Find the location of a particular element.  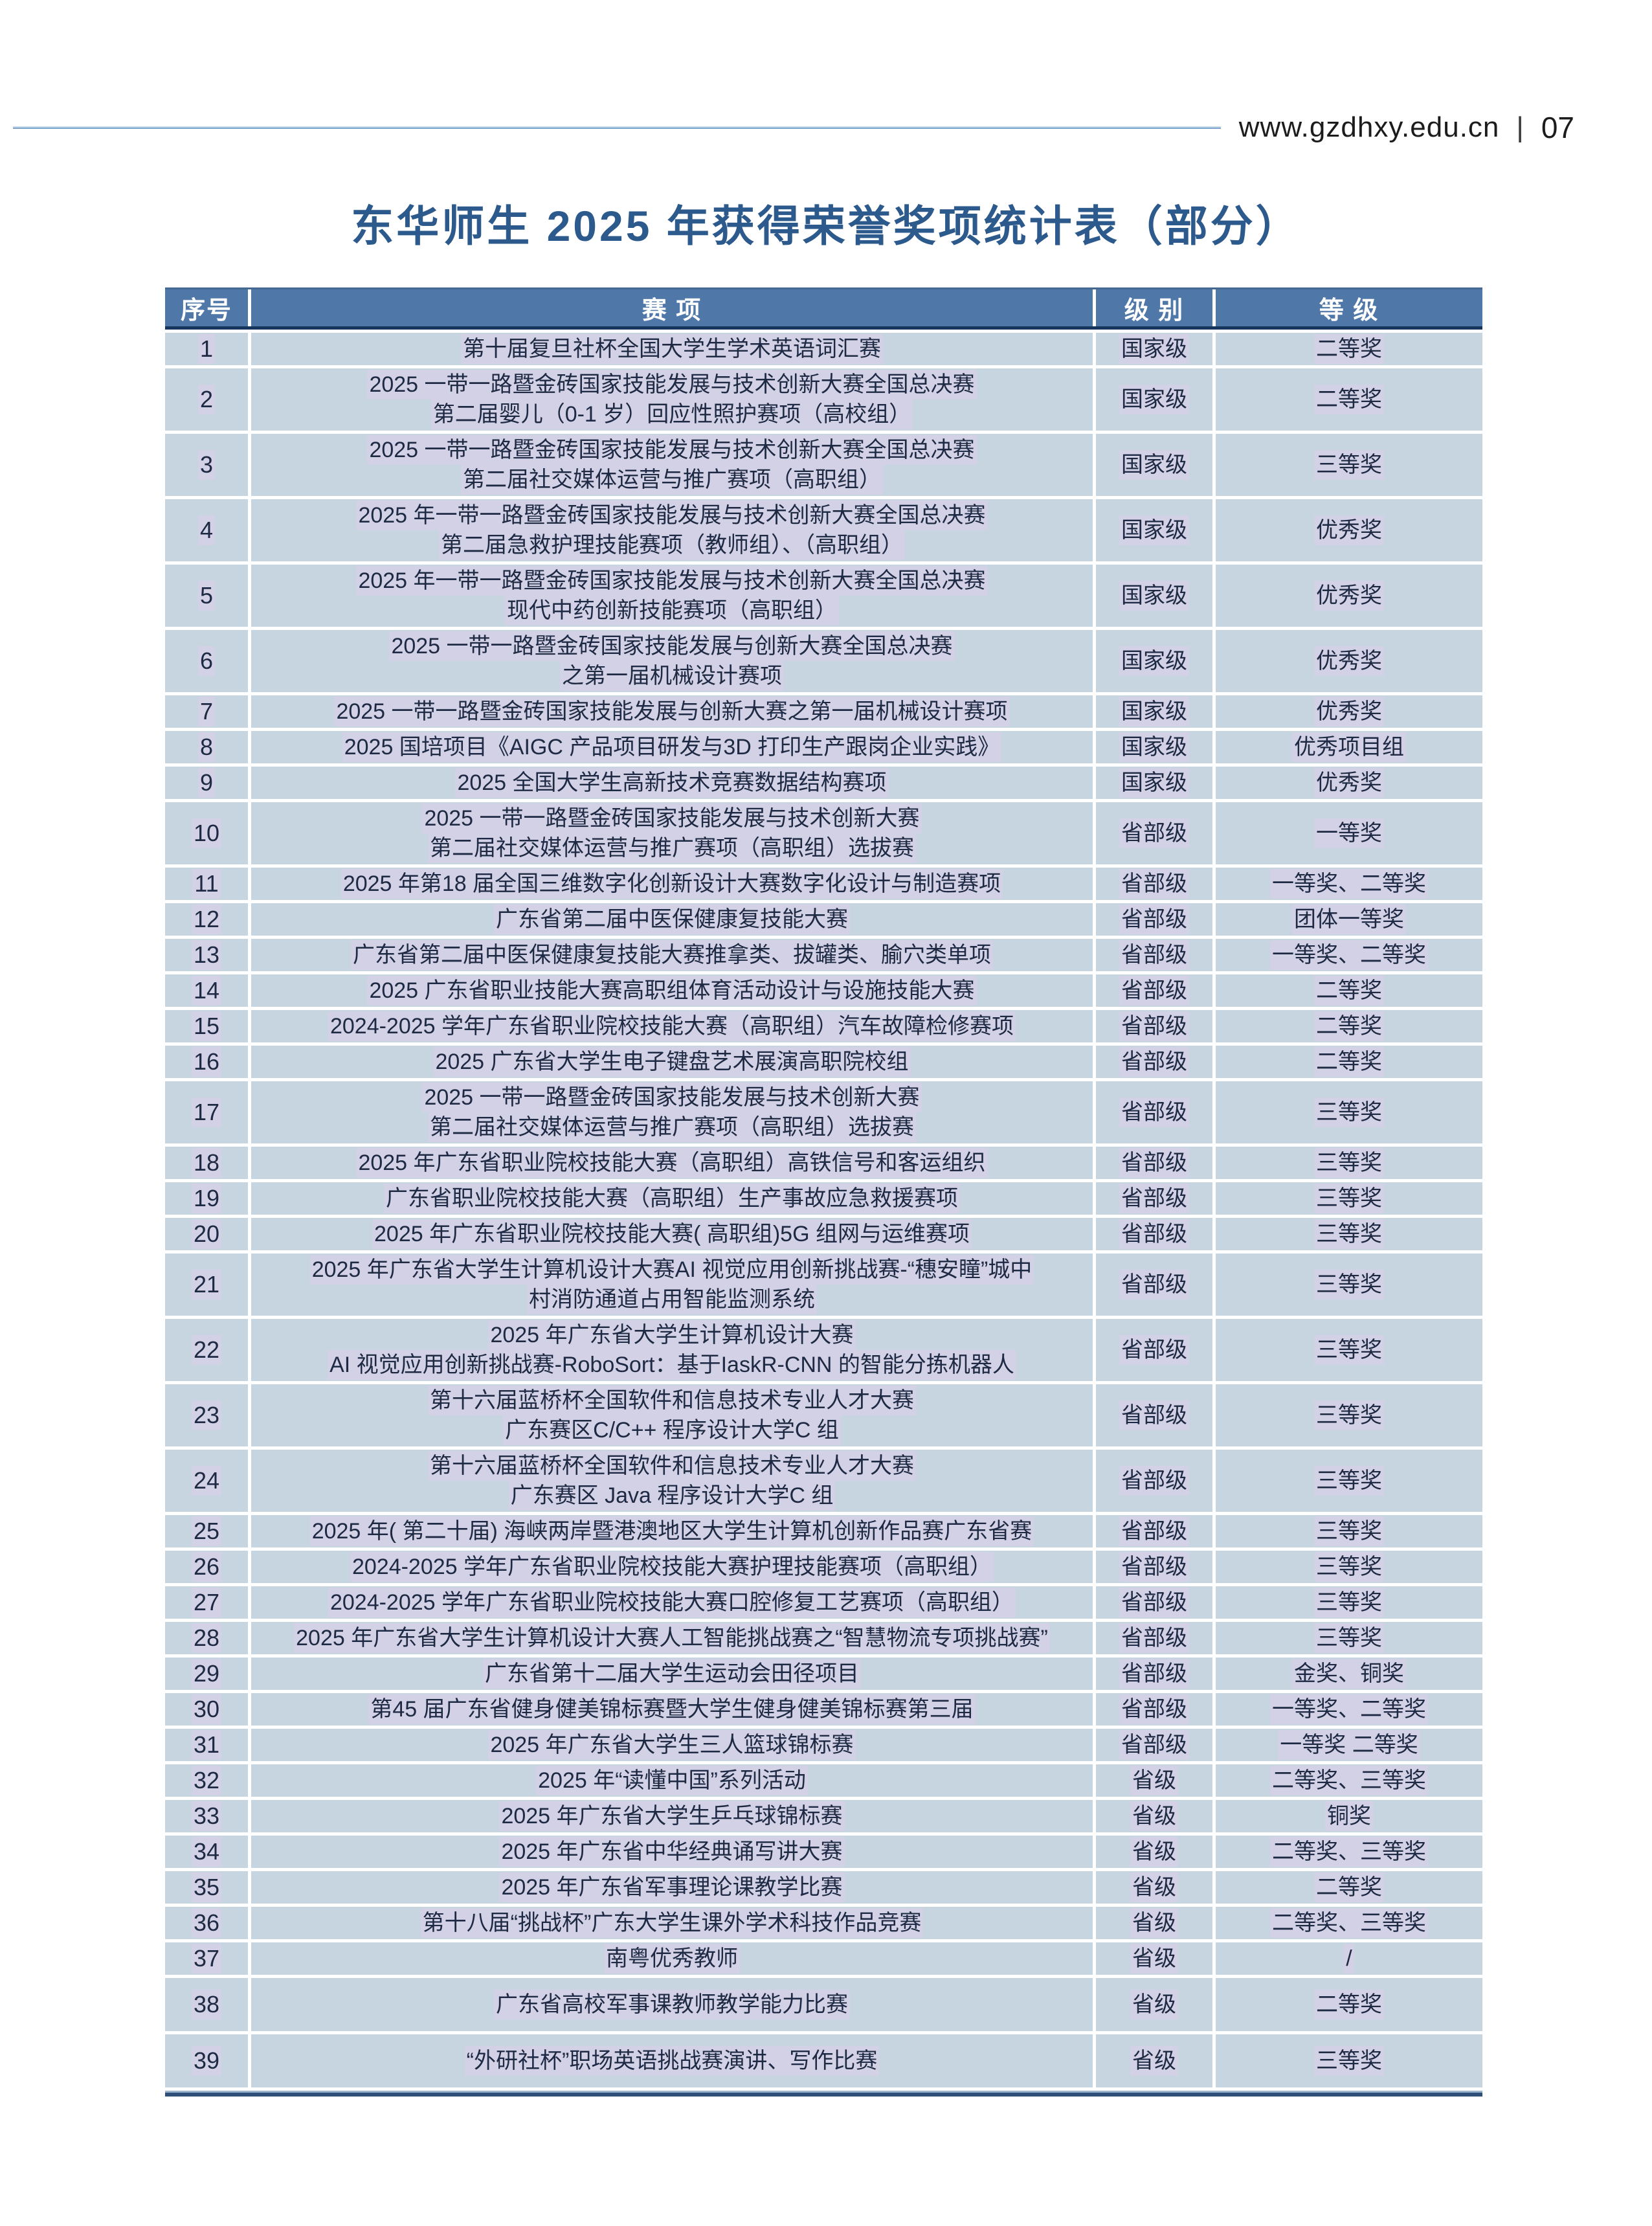

cell-seq: 30 is located at coordinates (206, 1709).